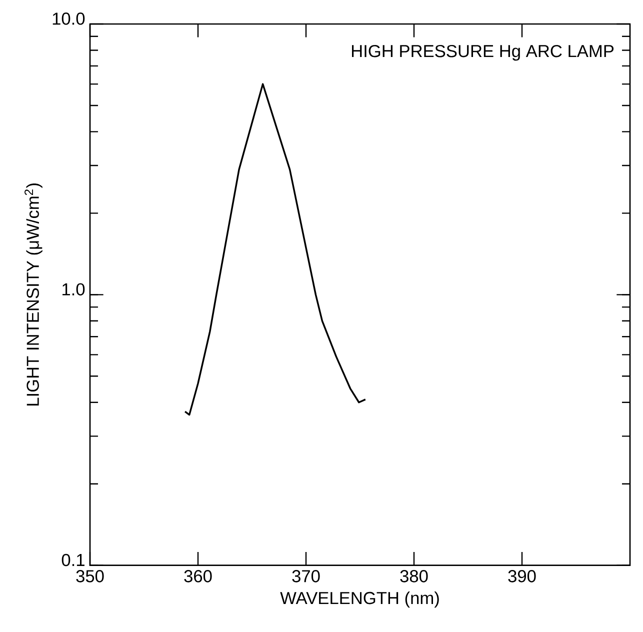 Image resolution: width=643 pixels, height=632 pixels. What do you see at coordinates (90, 576) in the screenshot?
I see `x-tick-label: 350` at bounding box center [90, 576].